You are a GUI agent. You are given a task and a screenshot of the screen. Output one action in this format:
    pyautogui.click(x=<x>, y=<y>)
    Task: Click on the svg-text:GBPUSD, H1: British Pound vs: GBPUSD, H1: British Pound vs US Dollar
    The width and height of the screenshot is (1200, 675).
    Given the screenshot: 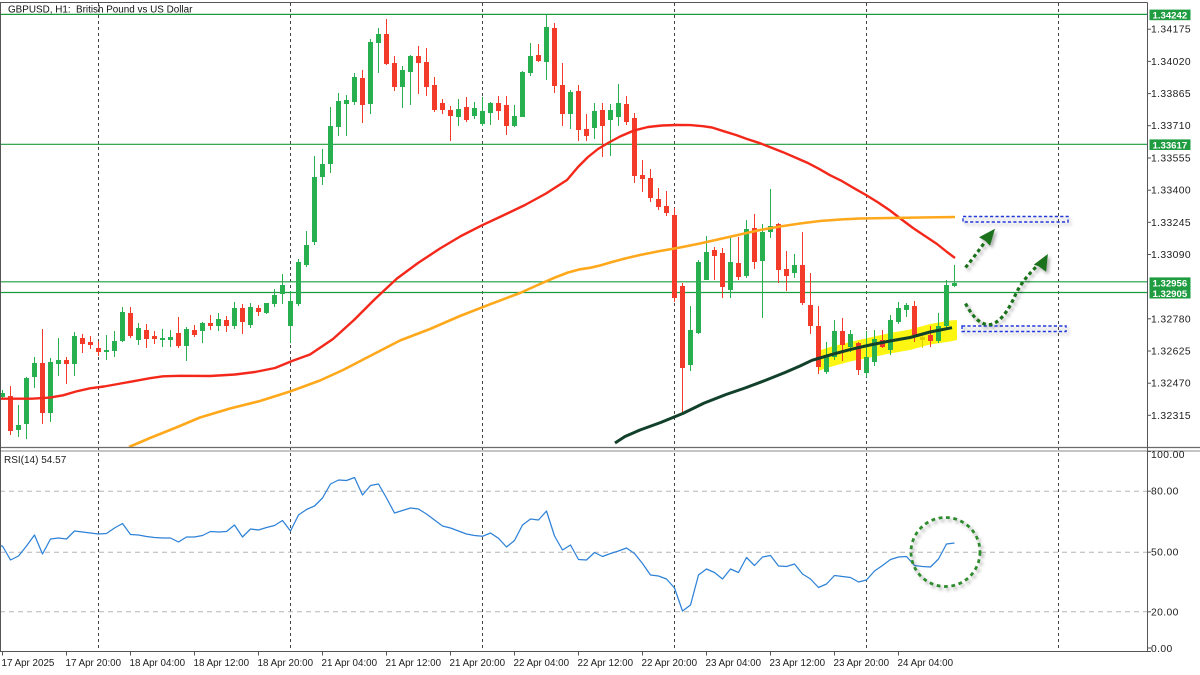 What is the action you would take?
    pyautogui.click(x=100, y=10)
    